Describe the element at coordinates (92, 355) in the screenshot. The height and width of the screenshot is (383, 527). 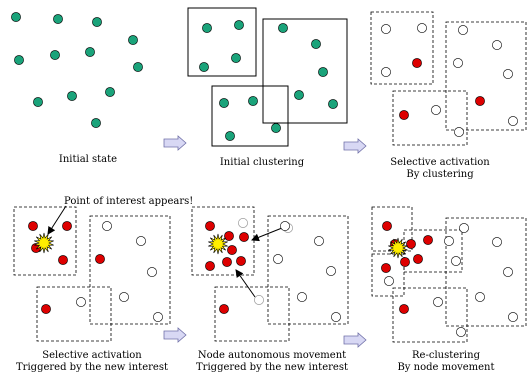
I see `caption-selective-activation-interest-line1: Selective activation` at that location.